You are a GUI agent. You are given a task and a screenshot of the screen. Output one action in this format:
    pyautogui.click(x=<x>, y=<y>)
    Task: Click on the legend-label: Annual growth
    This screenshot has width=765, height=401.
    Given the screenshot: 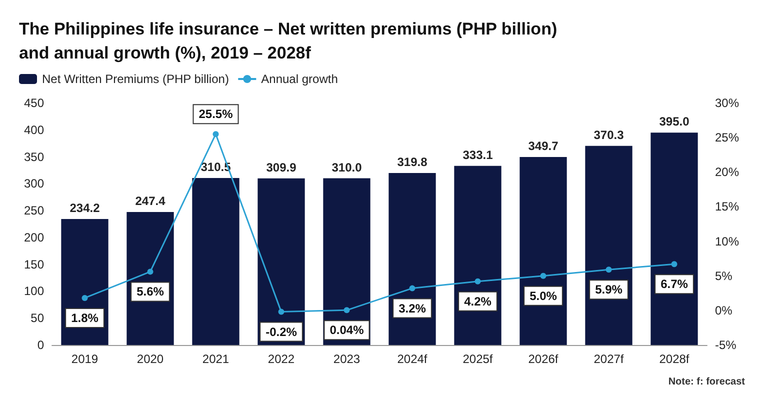 What is the action you would take?
    pyautogui.click(x=299, y=79)
    